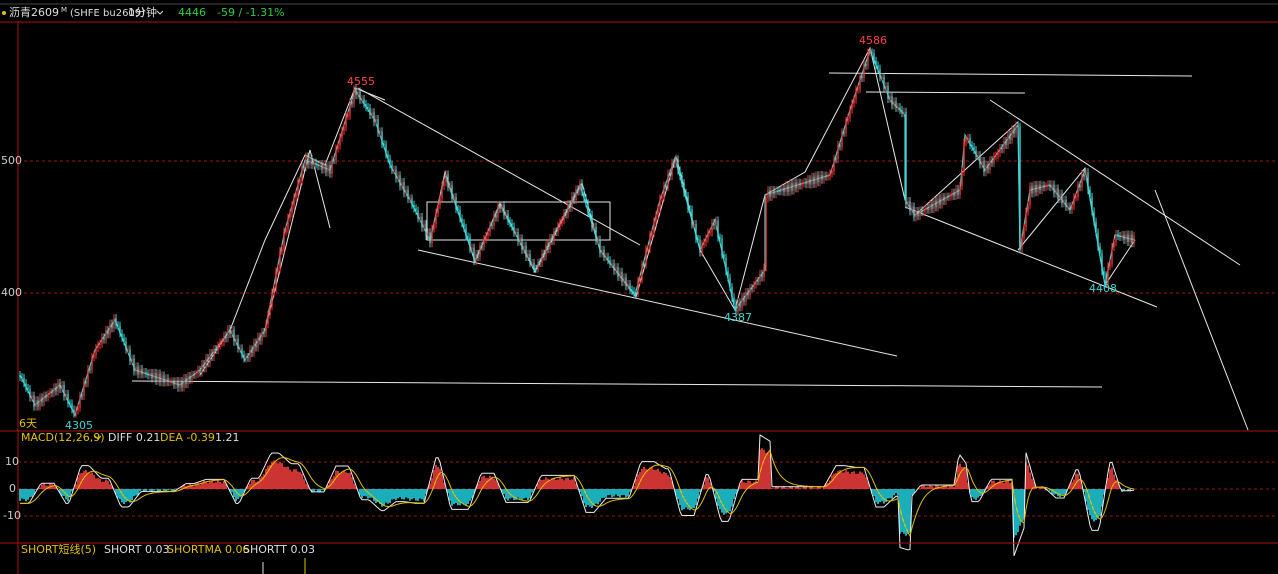  Describe the element at coordinates (279, 549) in the screenshot. I see `shortt-value: SHORTT 0.03` at that location.